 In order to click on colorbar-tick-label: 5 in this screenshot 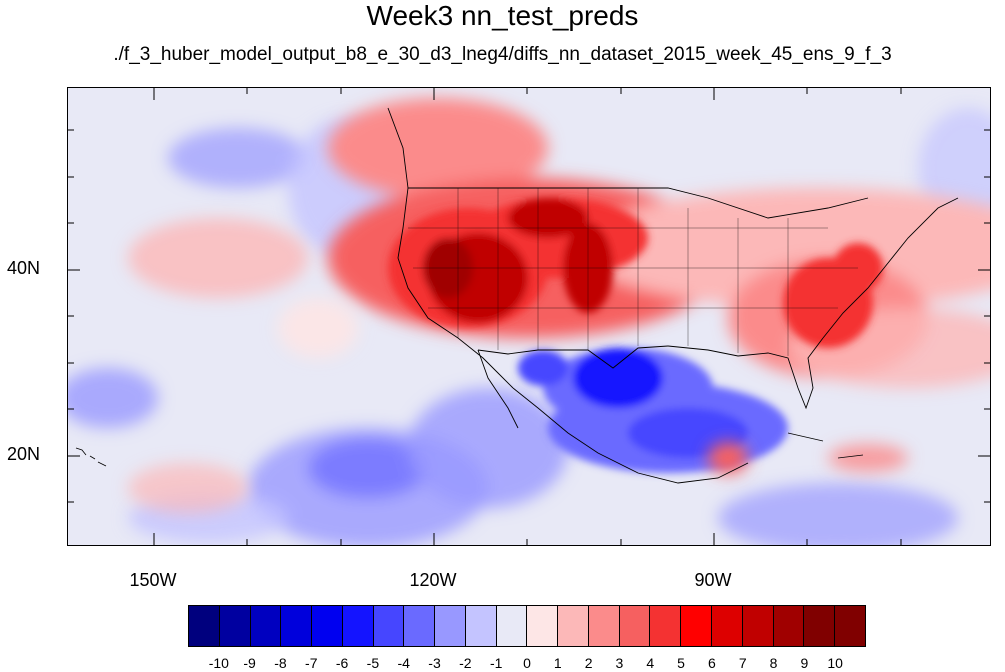, I will do `click(681, 663)`.